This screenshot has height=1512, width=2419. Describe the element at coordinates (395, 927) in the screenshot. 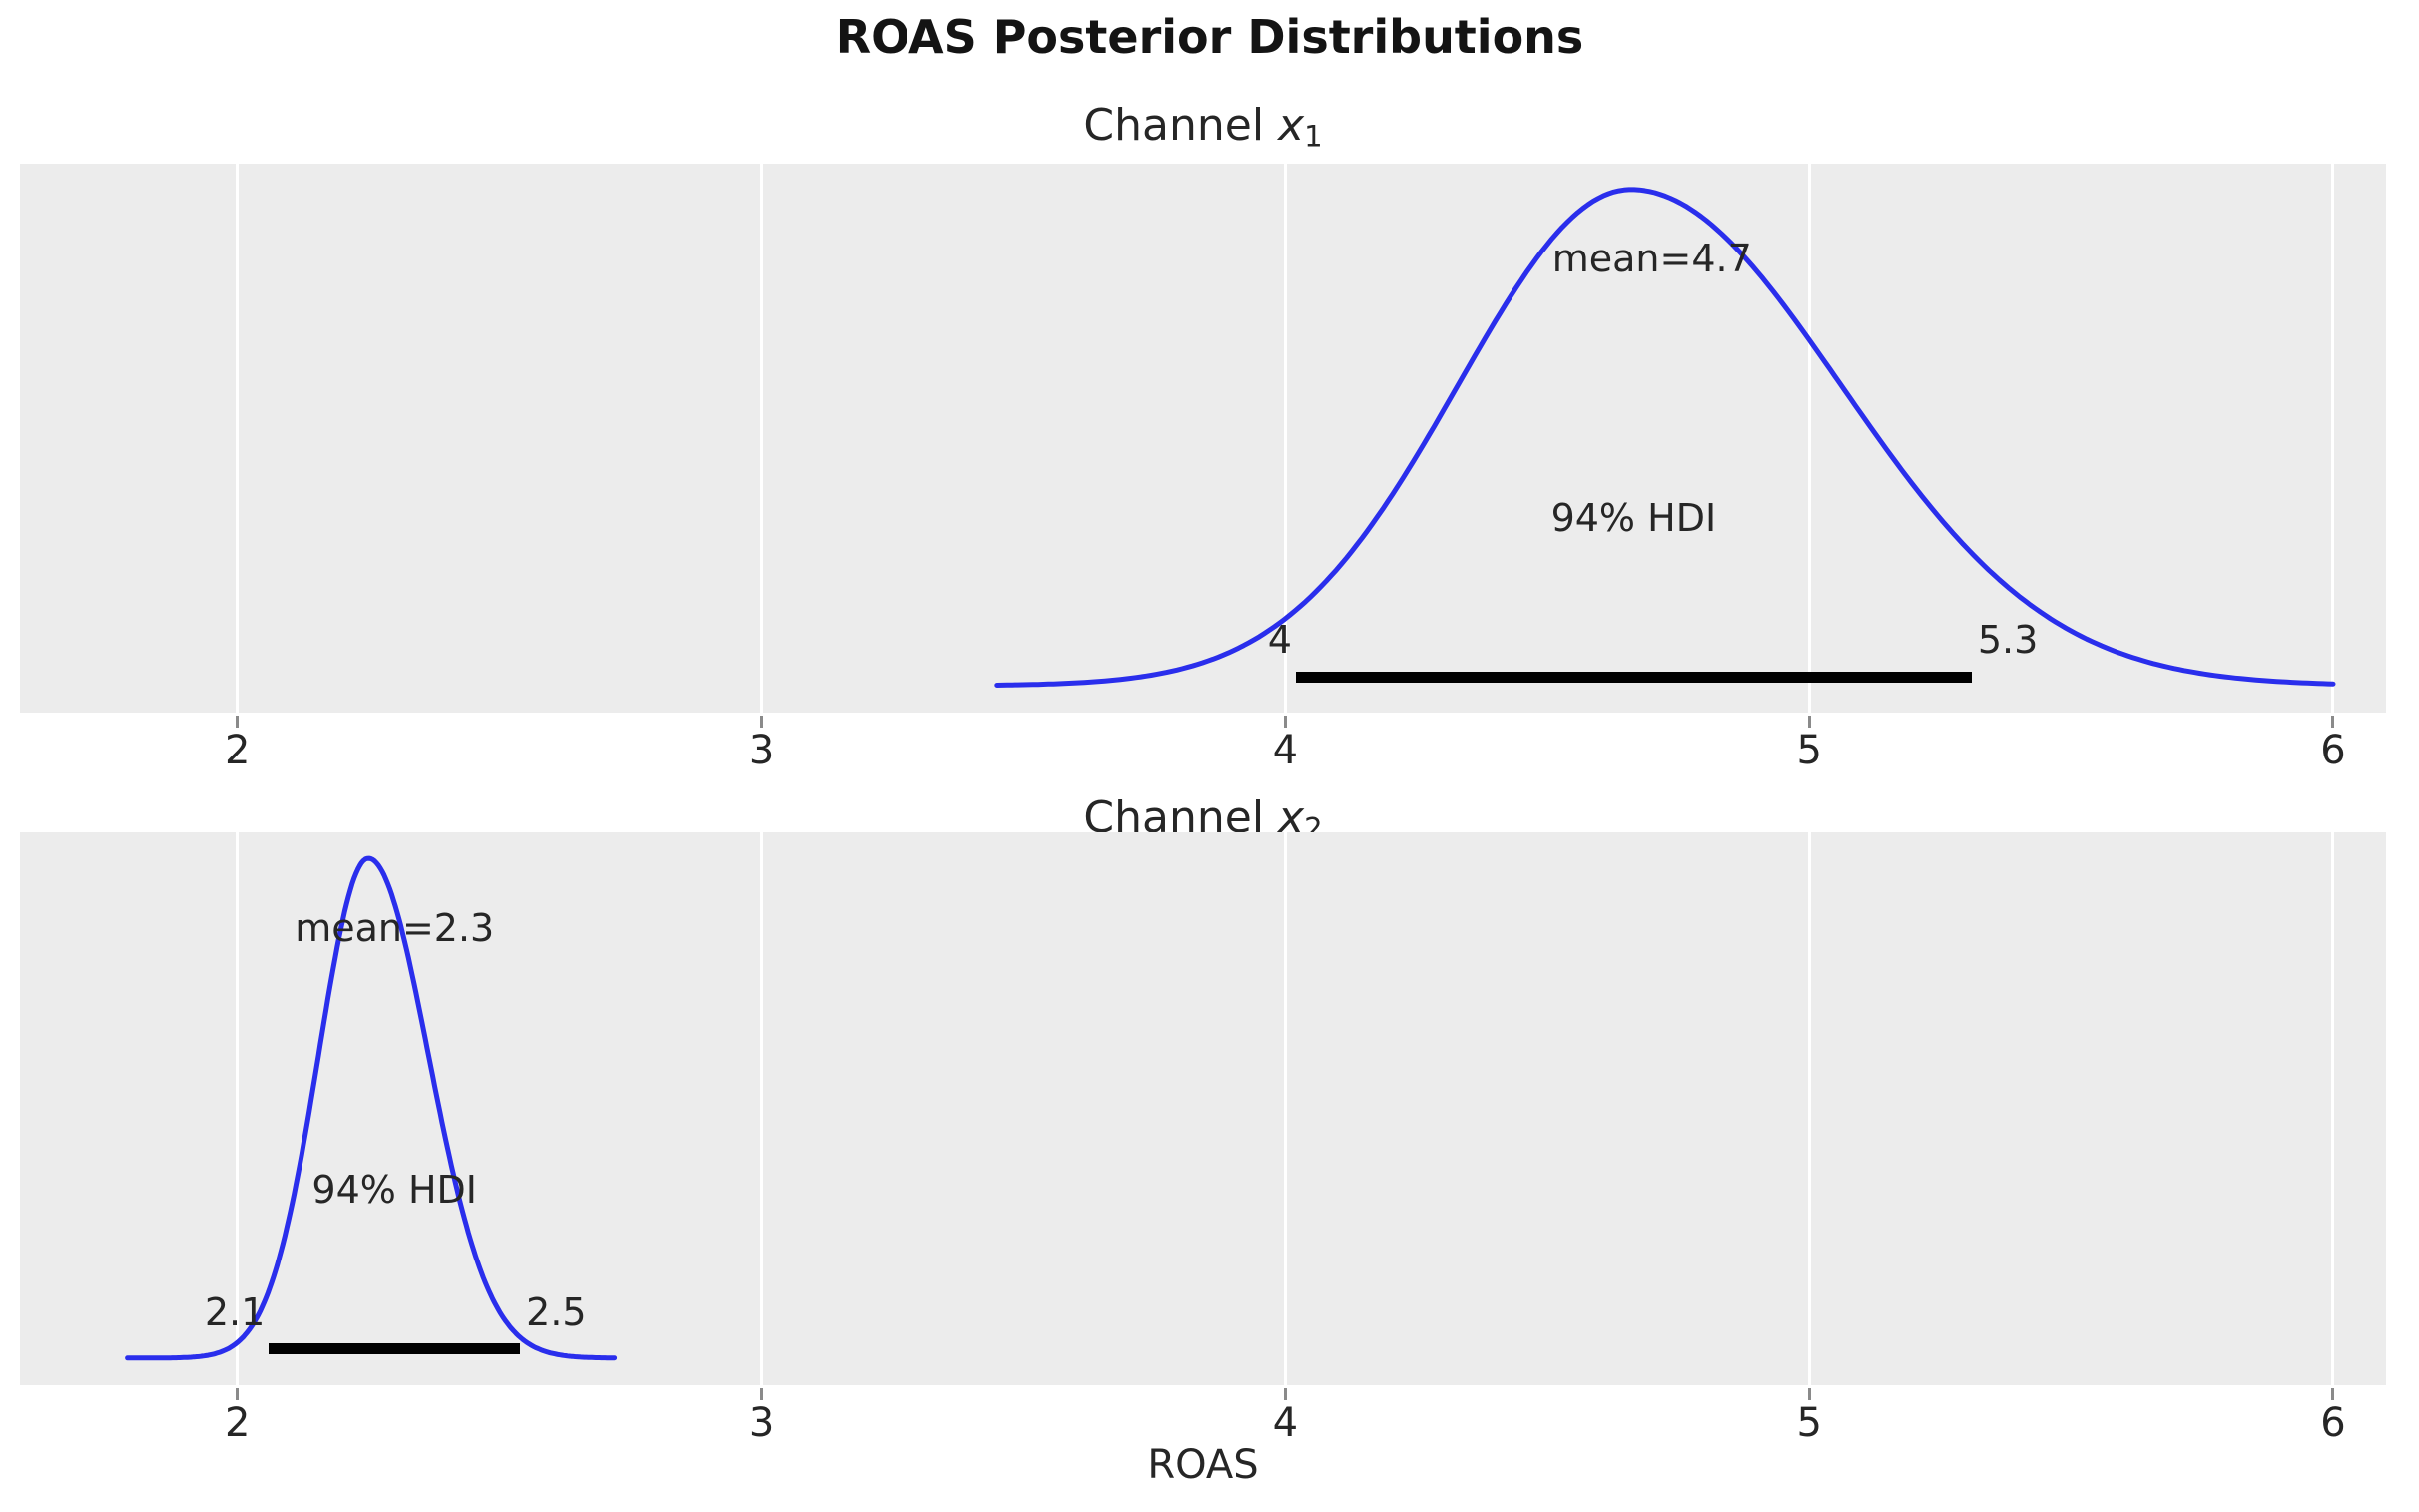

I see `mean-label: mean=2.3` at that location.